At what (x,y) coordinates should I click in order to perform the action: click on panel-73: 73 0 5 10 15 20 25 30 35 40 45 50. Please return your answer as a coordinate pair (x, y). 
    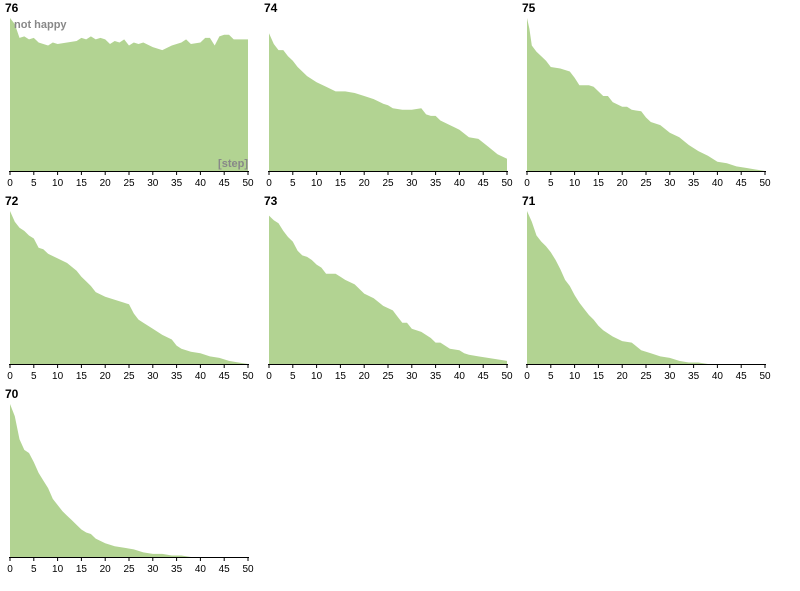
    Looking at the image, I should click on (388, 288).